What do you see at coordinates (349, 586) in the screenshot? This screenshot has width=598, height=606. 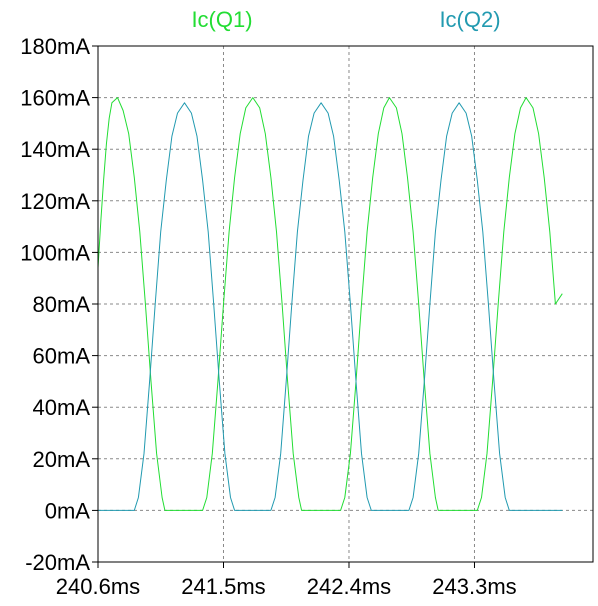 I see `x-tick-label: 242.4ms` at bounding box center [349, 586].